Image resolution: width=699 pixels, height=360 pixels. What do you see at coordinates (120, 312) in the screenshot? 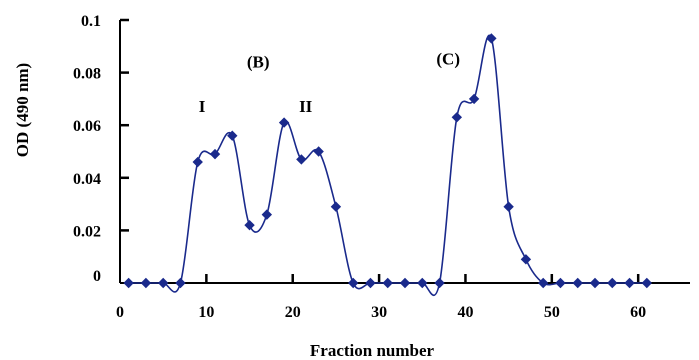
I see `x-tick-label: 0` at bounding box center [120, 312].